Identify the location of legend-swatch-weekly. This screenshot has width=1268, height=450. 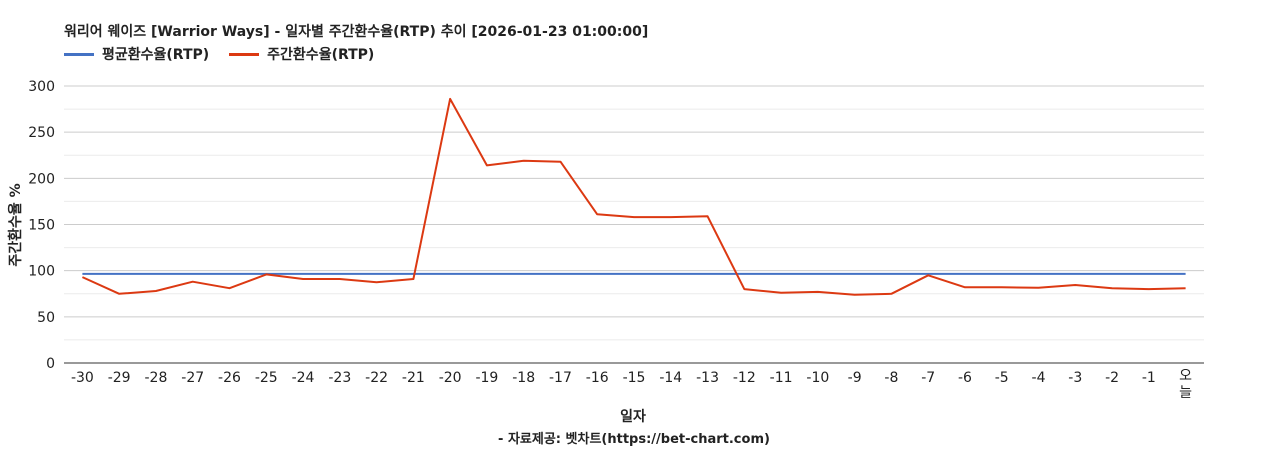
(244, 54).